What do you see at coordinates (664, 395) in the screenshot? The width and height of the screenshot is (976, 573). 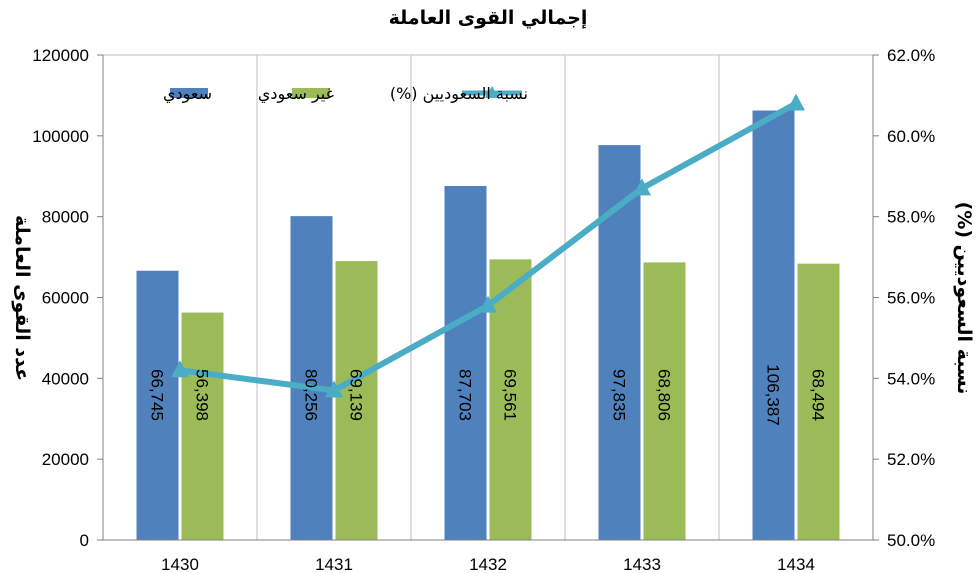 I see `data-label-non-saudi: 68,806` at bounding box center [664, 395].